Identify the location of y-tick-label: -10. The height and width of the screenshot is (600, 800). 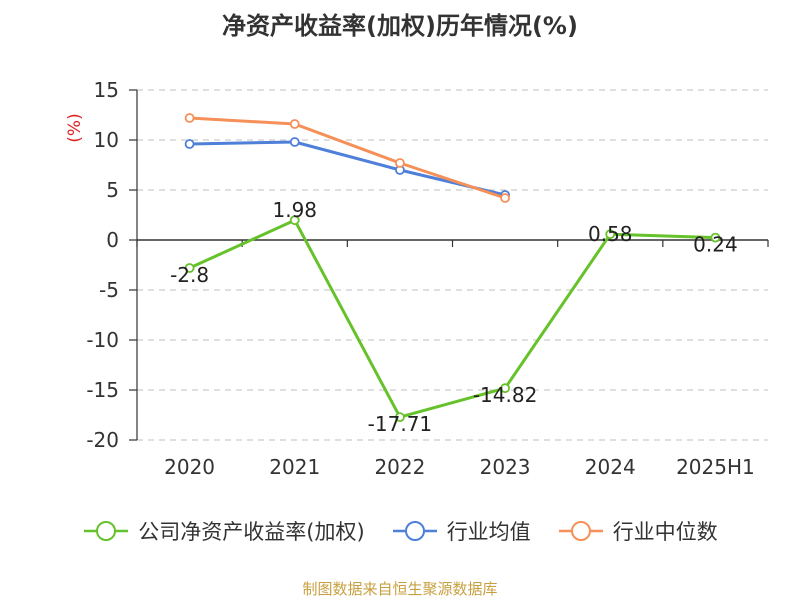
(102, 340).